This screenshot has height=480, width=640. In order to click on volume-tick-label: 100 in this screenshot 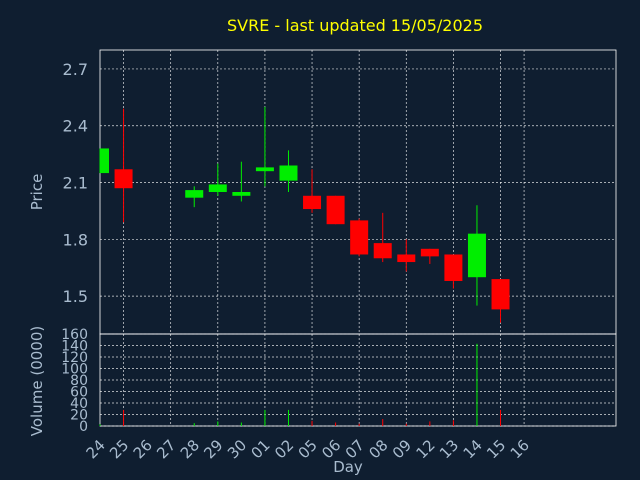, I will do `click(74, 370)`.